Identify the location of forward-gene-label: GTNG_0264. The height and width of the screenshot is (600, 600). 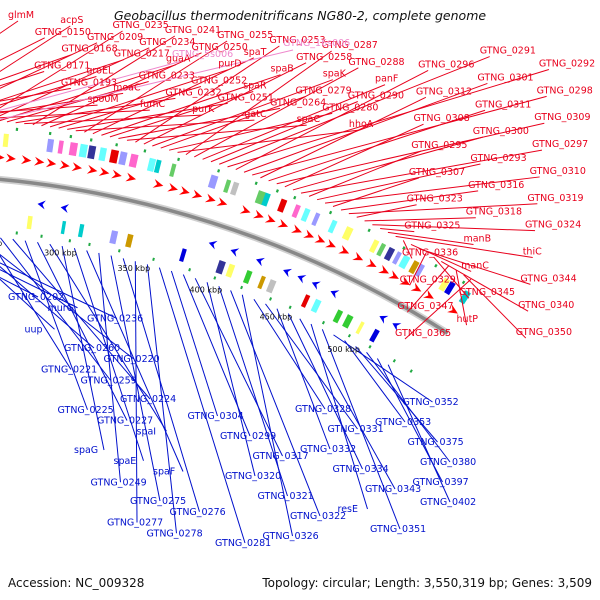
(298, 102).